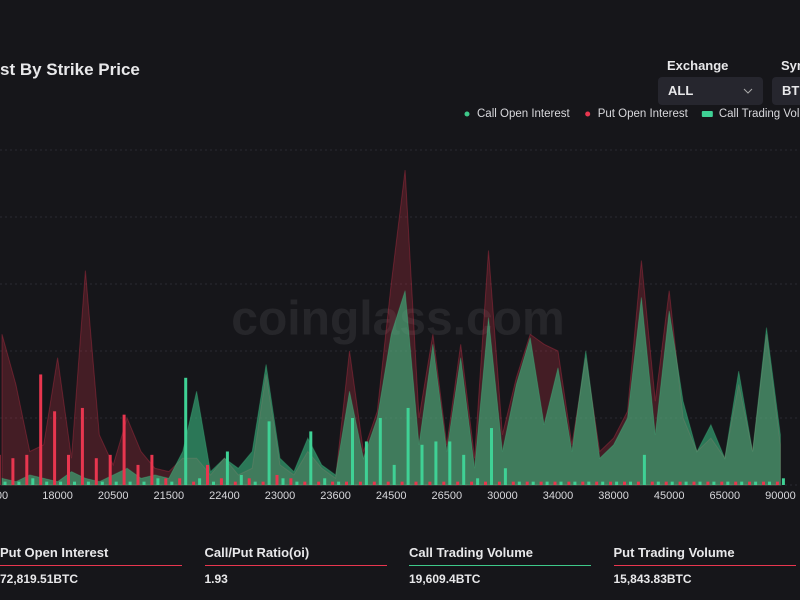 This screenshot has width=800, height=600. I want to click on legend-label: Call Open Interest, so click(523, 114).